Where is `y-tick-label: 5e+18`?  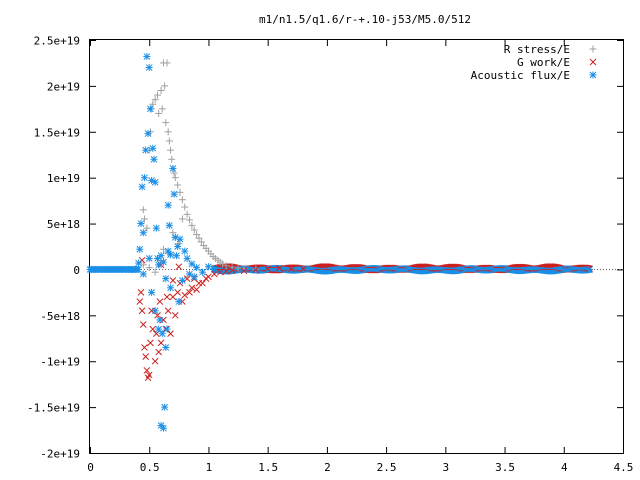 y-tick-label: 5e+18 is located at coordinates (63, 224).